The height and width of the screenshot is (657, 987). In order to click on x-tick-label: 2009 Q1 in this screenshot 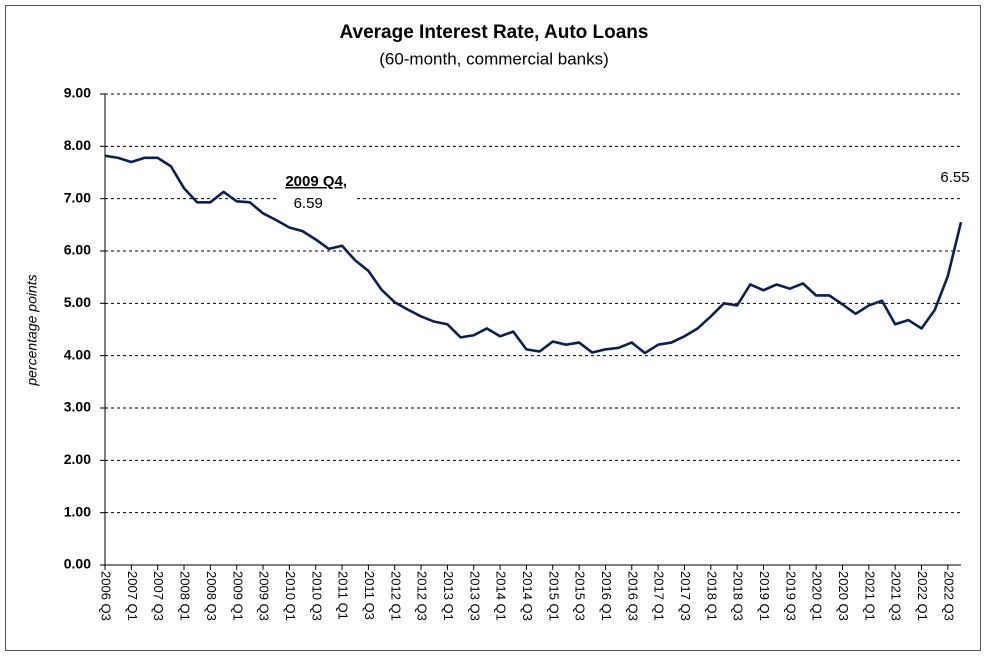, I will do `click(237, 596)`.